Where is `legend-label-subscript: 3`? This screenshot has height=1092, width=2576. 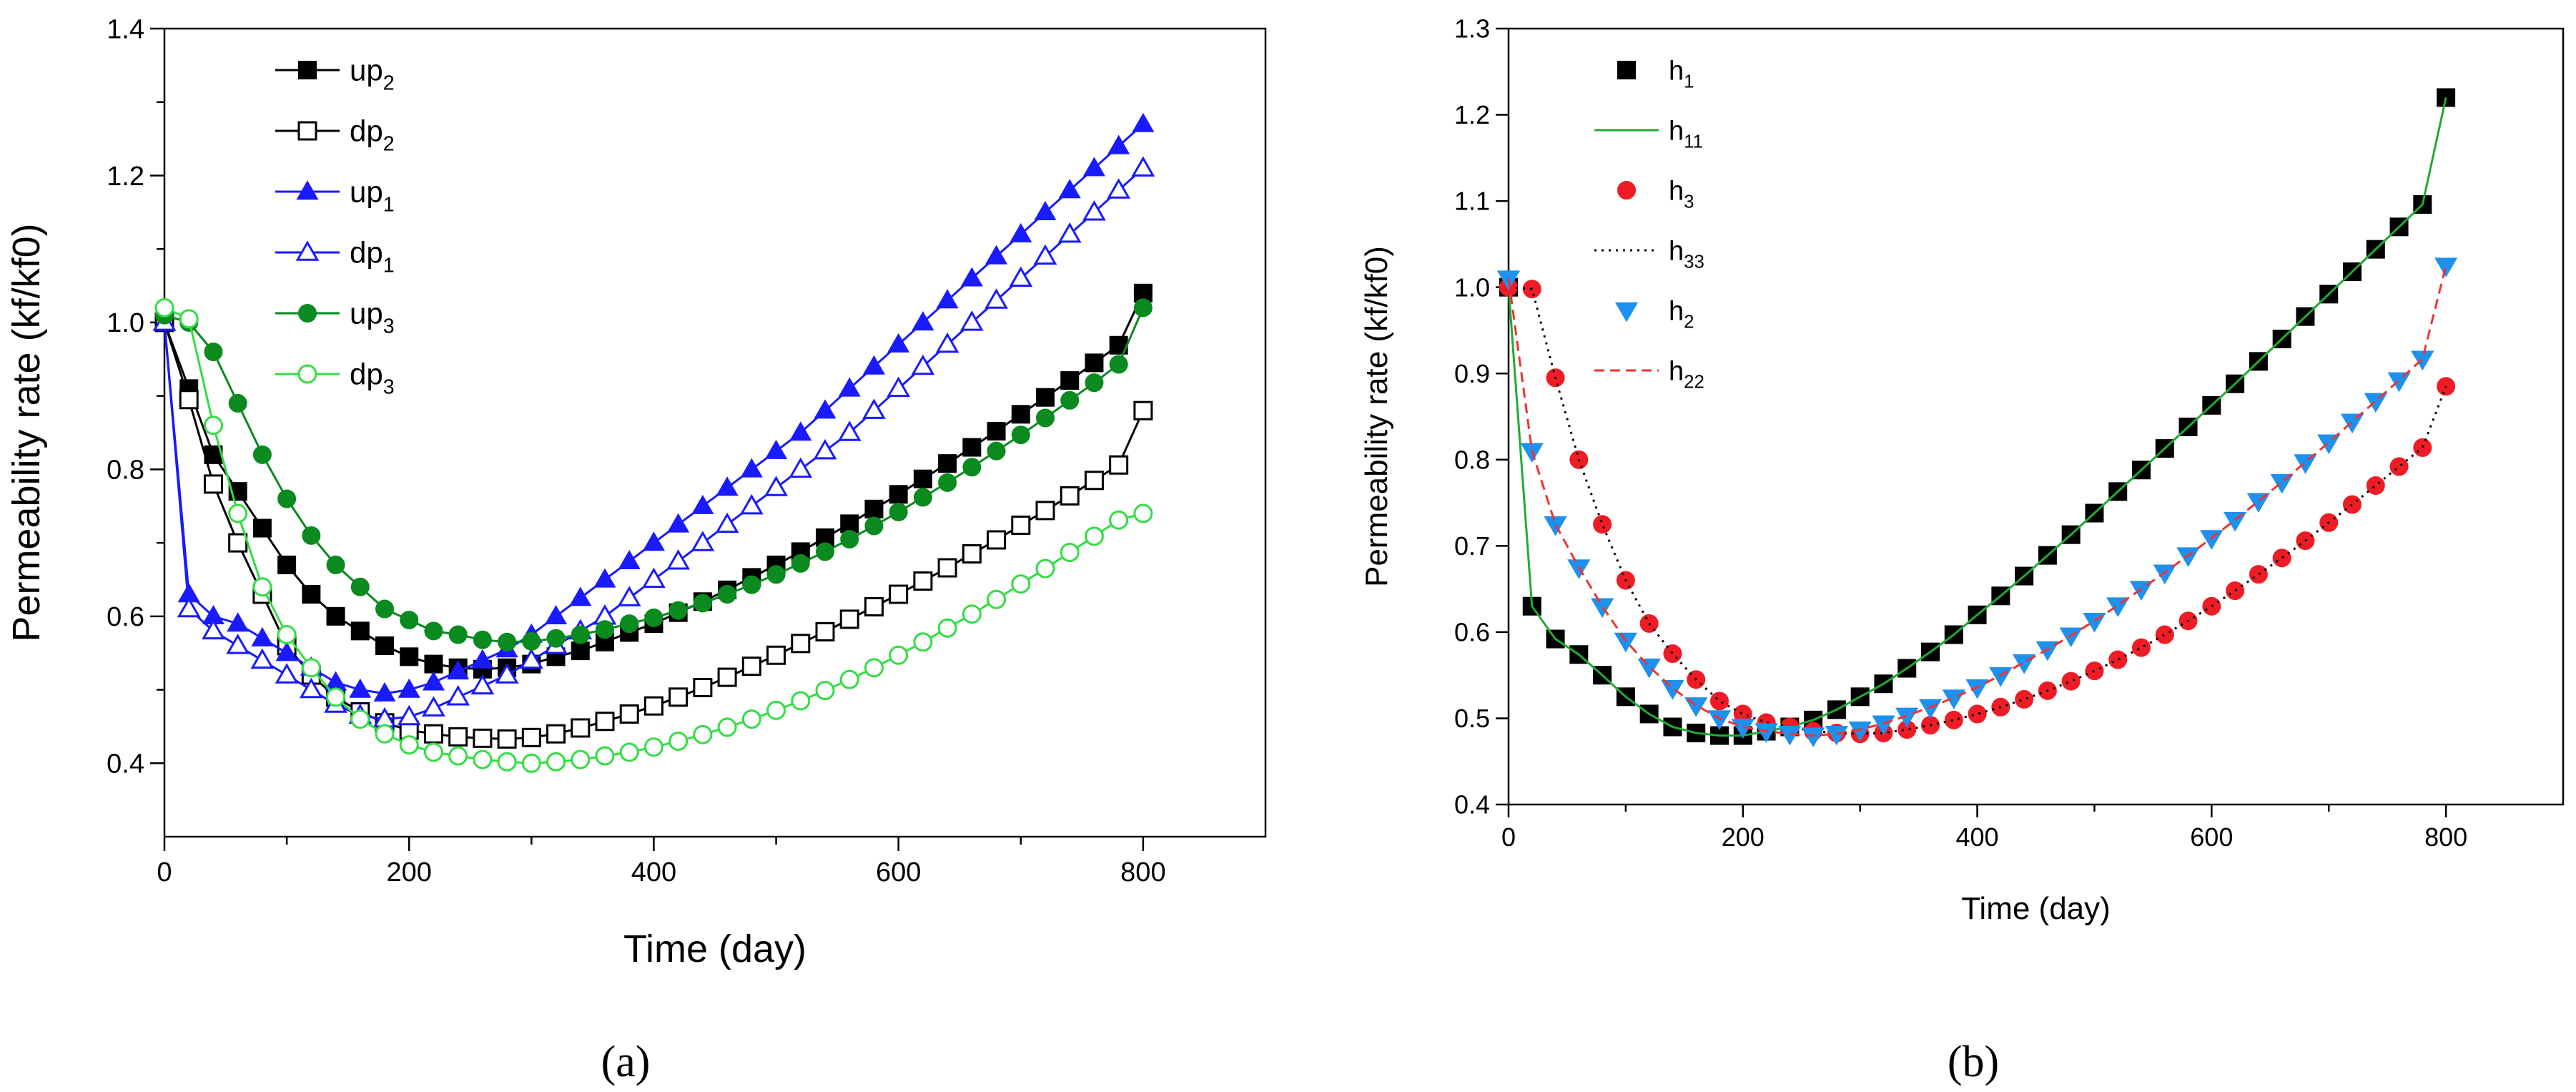
legend-label-subscript: 3 is located at coordinates (389, 326).